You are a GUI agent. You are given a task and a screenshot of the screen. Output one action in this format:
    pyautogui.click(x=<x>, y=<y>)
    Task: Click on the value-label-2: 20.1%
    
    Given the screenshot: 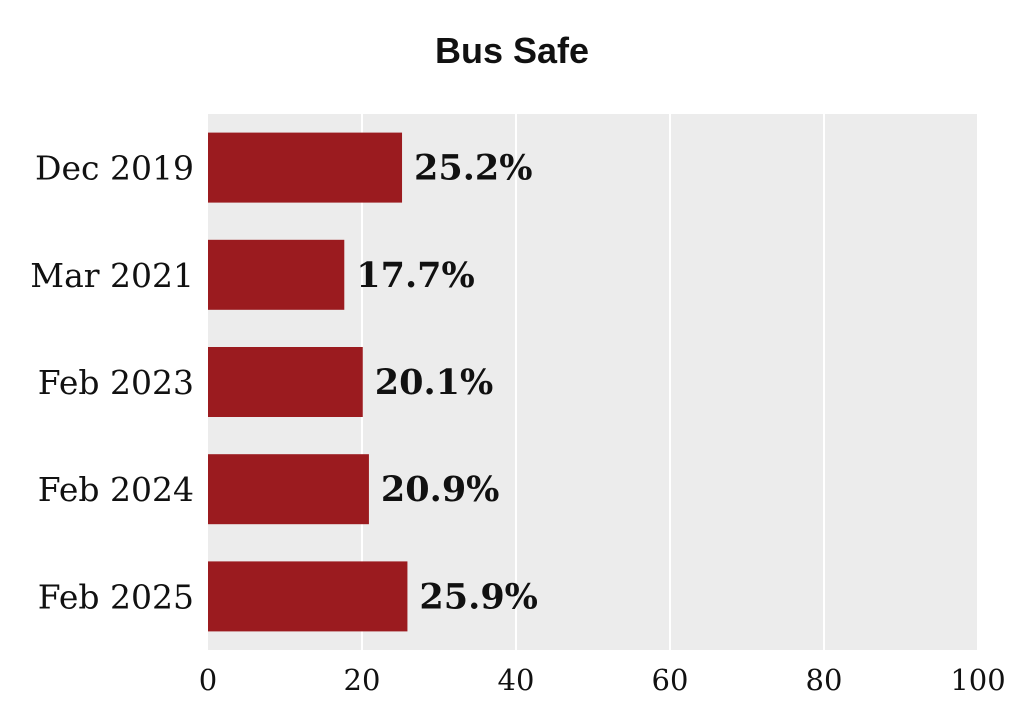 What is the action you would take?
    pyautogui.click(x=434, y=382)
    